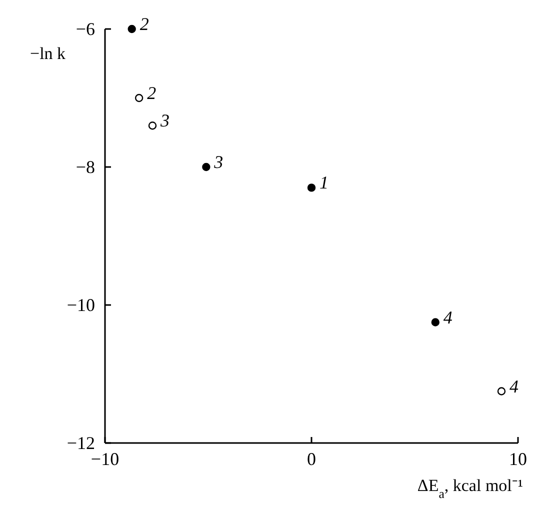 Image resolution: width=540 pixels, height=521 pixels. What do you see at coordinates (48, 53) in the screenshot?
I see `y-axis-title: −ln k` at bounding box center [48, 53].